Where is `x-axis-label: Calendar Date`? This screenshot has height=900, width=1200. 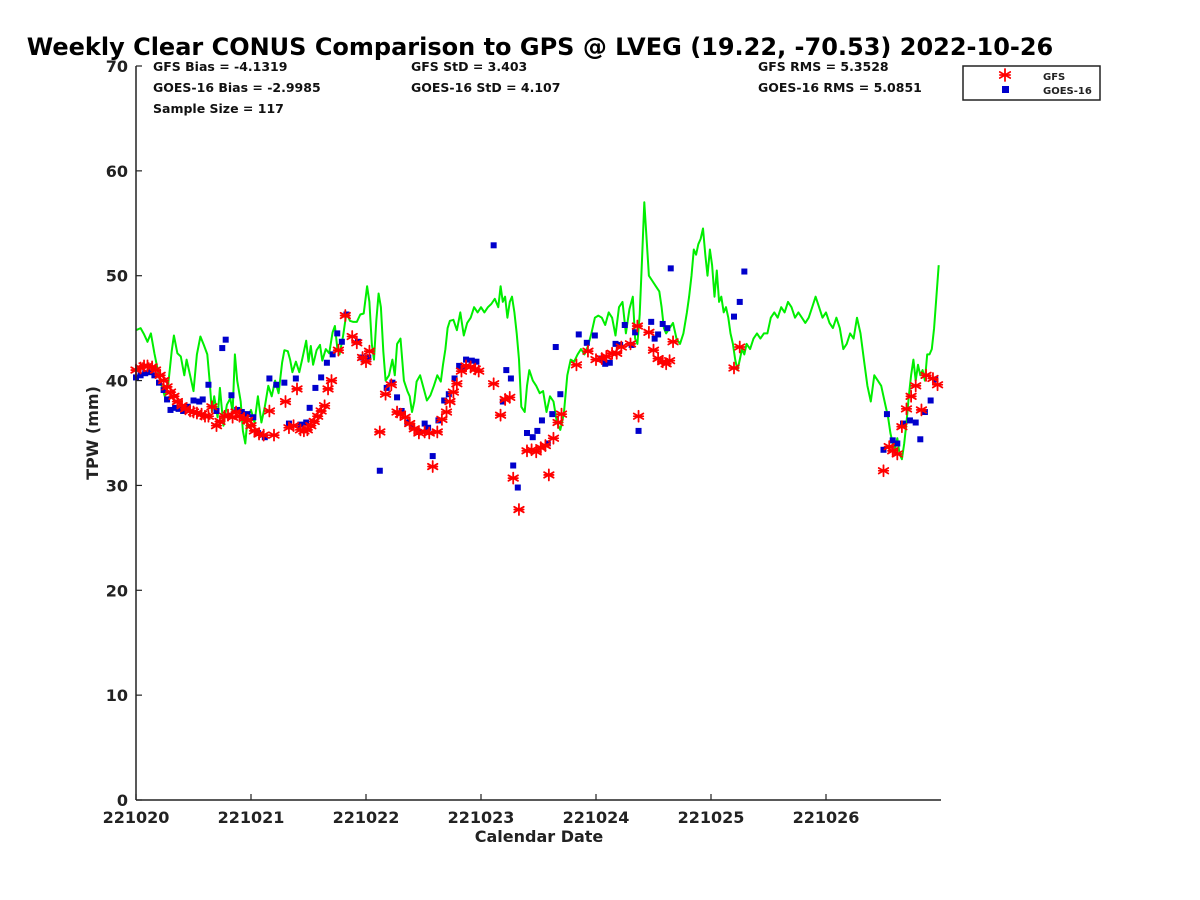
x-axis-label: Calendar Date is located at coordinates (539, 836).